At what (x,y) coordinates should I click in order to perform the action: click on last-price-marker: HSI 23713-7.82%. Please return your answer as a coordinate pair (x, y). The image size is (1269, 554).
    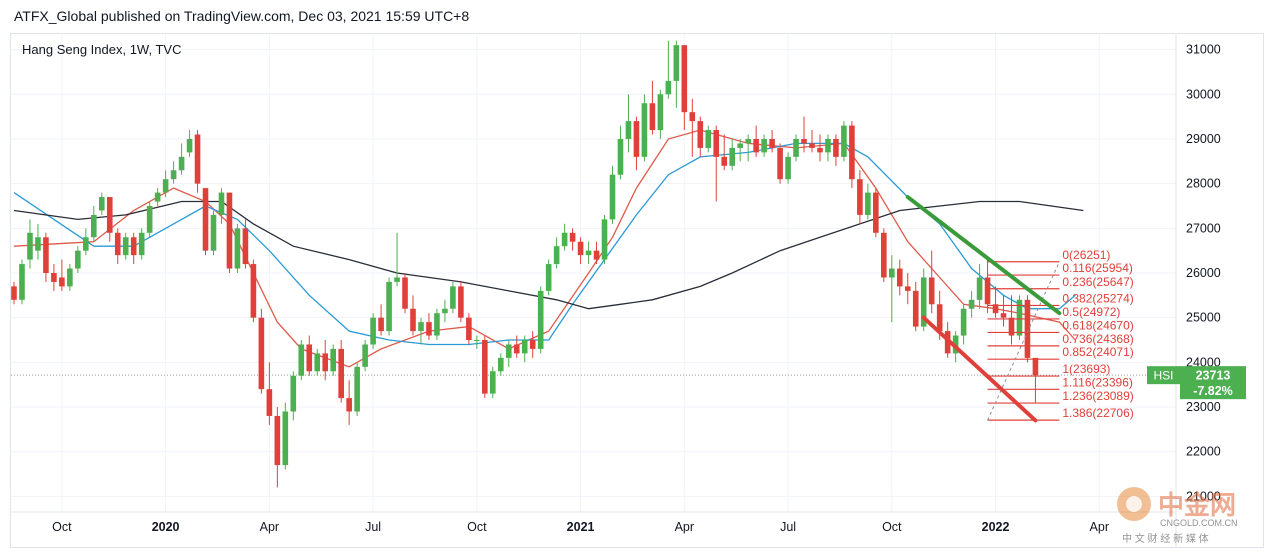
    Looking at the image, I should click on (1196, 383).